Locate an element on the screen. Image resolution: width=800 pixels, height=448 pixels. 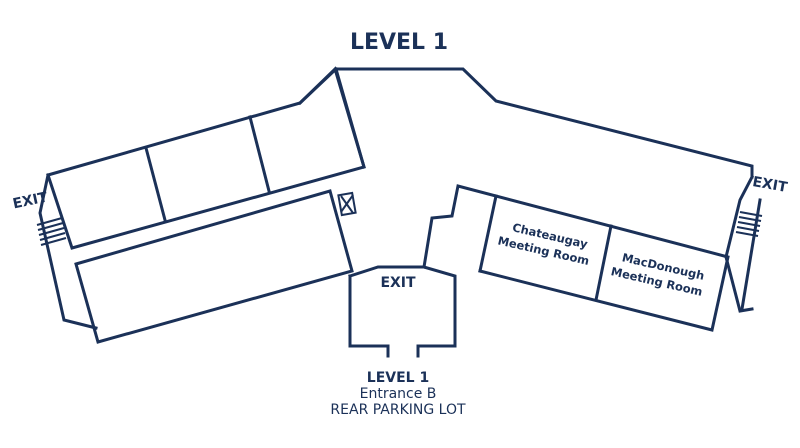
left-stairs-icon is located at coordinates (51, 231).